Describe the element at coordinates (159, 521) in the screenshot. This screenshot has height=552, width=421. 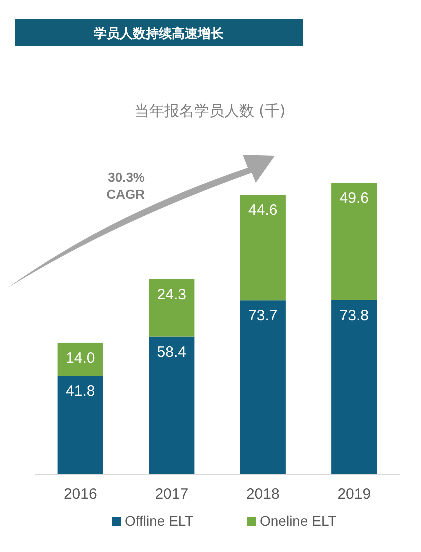
I see `legend-label: Offline ELT` at that location.